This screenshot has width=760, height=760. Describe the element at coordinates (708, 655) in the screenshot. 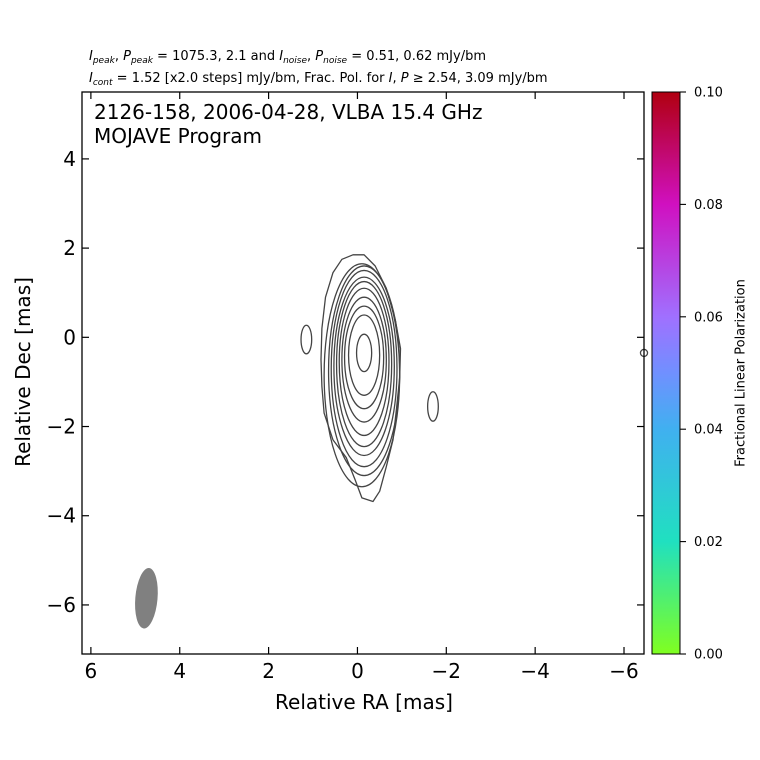

I see `colorbar-tick-label: 0.00` at that location.